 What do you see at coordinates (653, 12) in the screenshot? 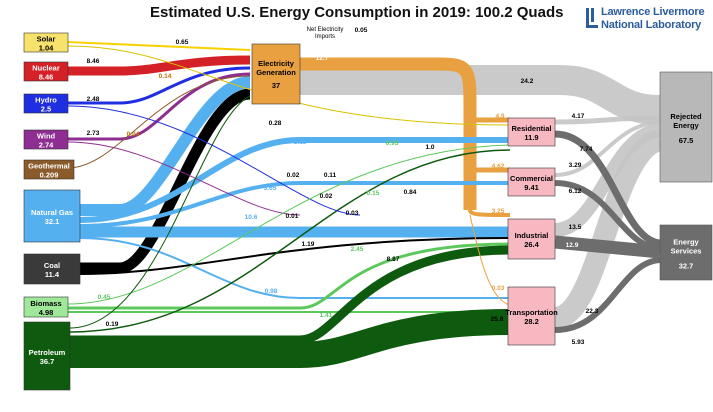
I see `logo-line1: Lawrence Livermore` at bounding box center [653, 12].